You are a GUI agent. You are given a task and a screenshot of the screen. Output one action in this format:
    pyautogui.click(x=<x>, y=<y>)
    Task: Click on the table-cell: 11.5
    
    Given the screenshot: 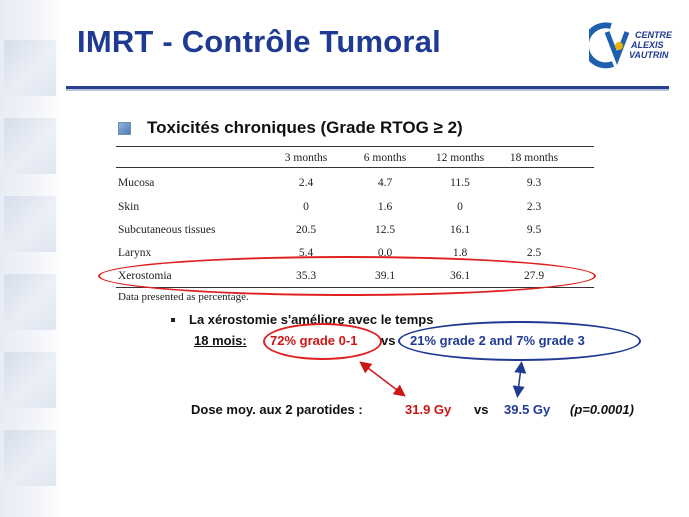 What is the action you would take?
    pyautogui.click(x=460, y=183)
    